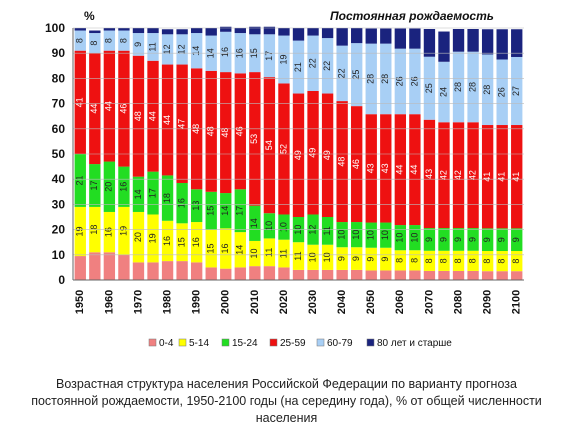  I want to click on legend-swatch, so click(152, 342).